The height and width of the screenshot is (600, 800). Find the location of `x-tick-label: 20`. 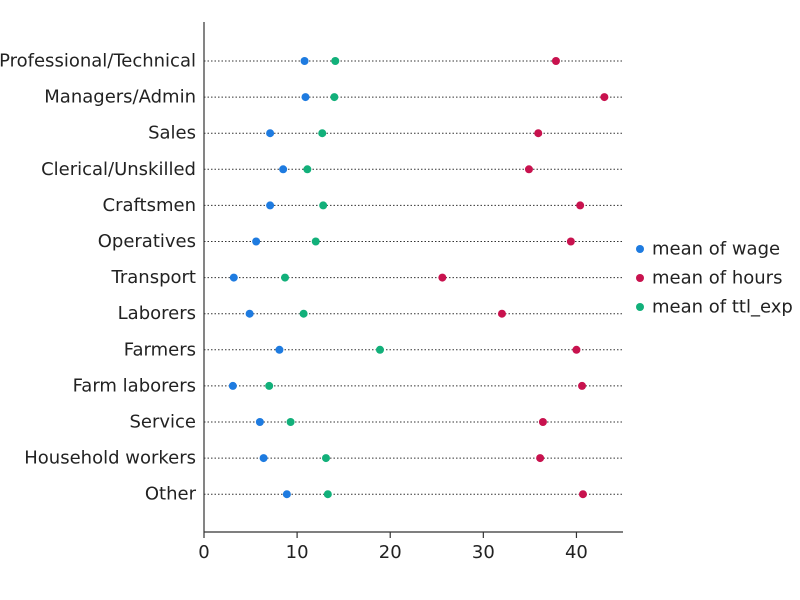

x-tick-label: 20 is located at coordinates (390, 552).